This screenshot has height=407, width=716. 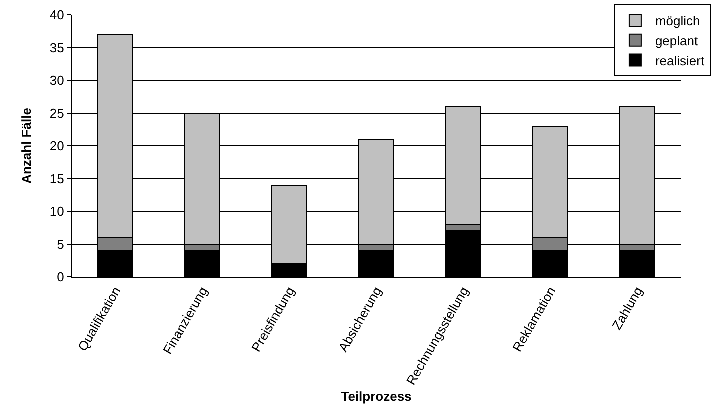 What do you see at coordinates (57, 146) in the screenshot?
I see `y-tick-label: 20` at bounding box center [57, 146].